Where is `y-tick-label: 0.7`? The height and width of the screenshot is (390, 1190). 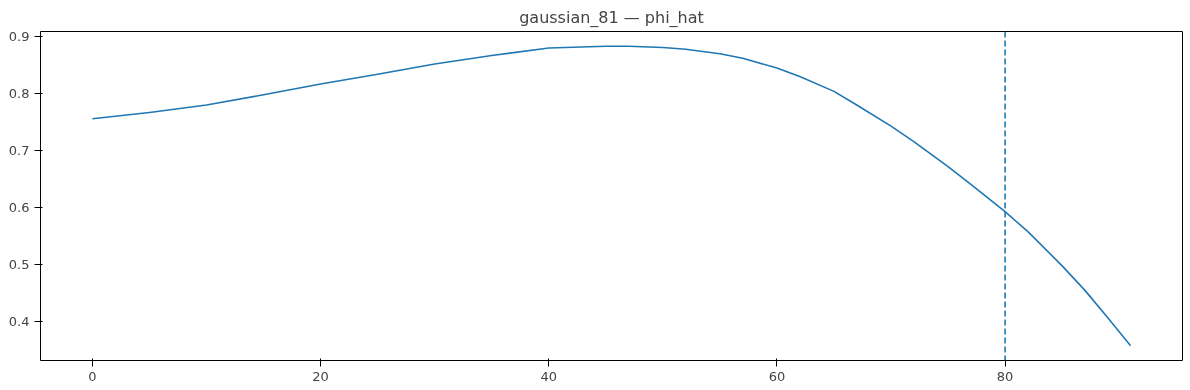
y-tick-label: 0.7 is located at coordinates (19, 151).